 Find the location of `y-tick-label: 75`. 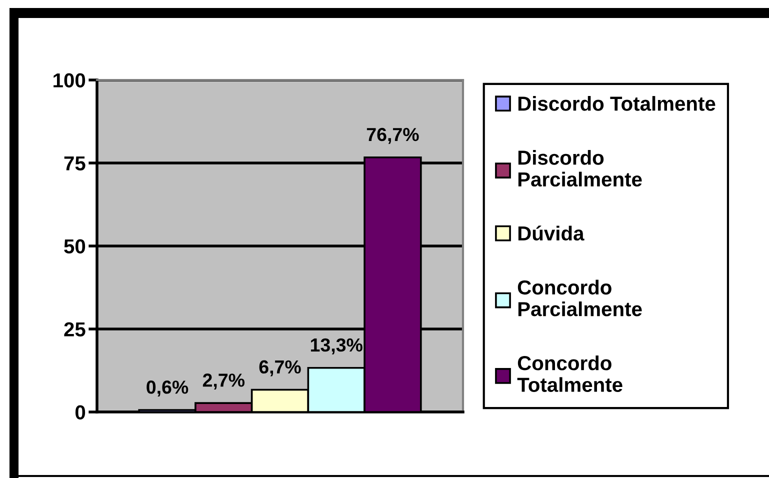

y-tick-label: 75 is located at coordinates (75, 163).